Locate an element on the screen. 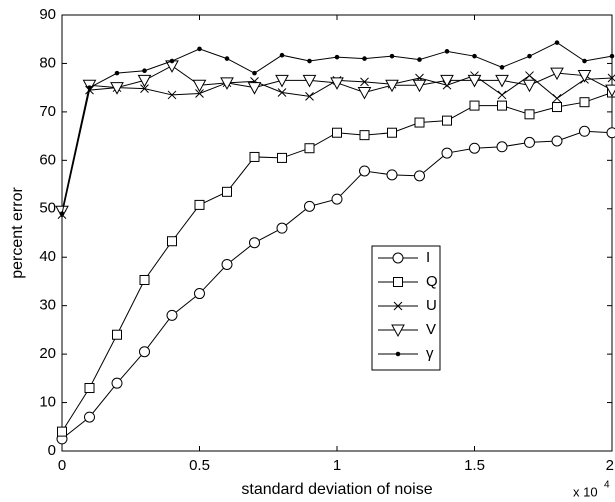 The height and width of the screenshot is (502, 615). x-axis-label: standard deviation of noise is located at coordinates (336, 489).